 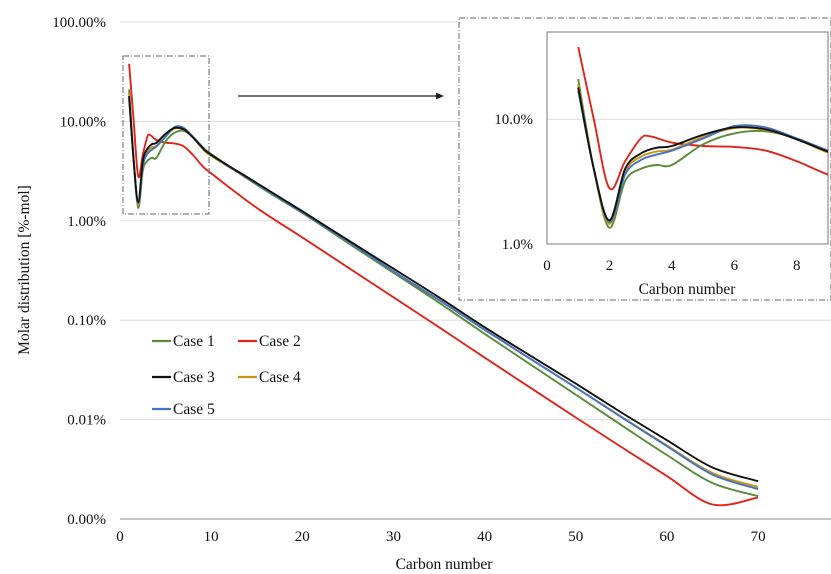 I want to click on legend-label: Case 1, so click(x=194, y=341).